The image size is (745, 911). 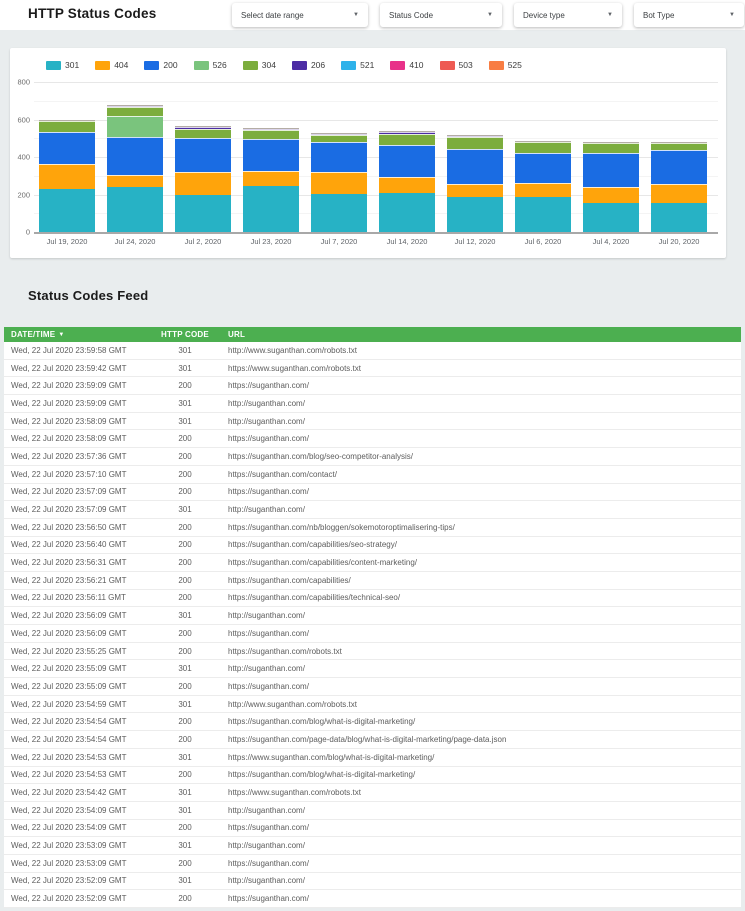 I want to click on legend-item: 410, so click(x=407, y=65).